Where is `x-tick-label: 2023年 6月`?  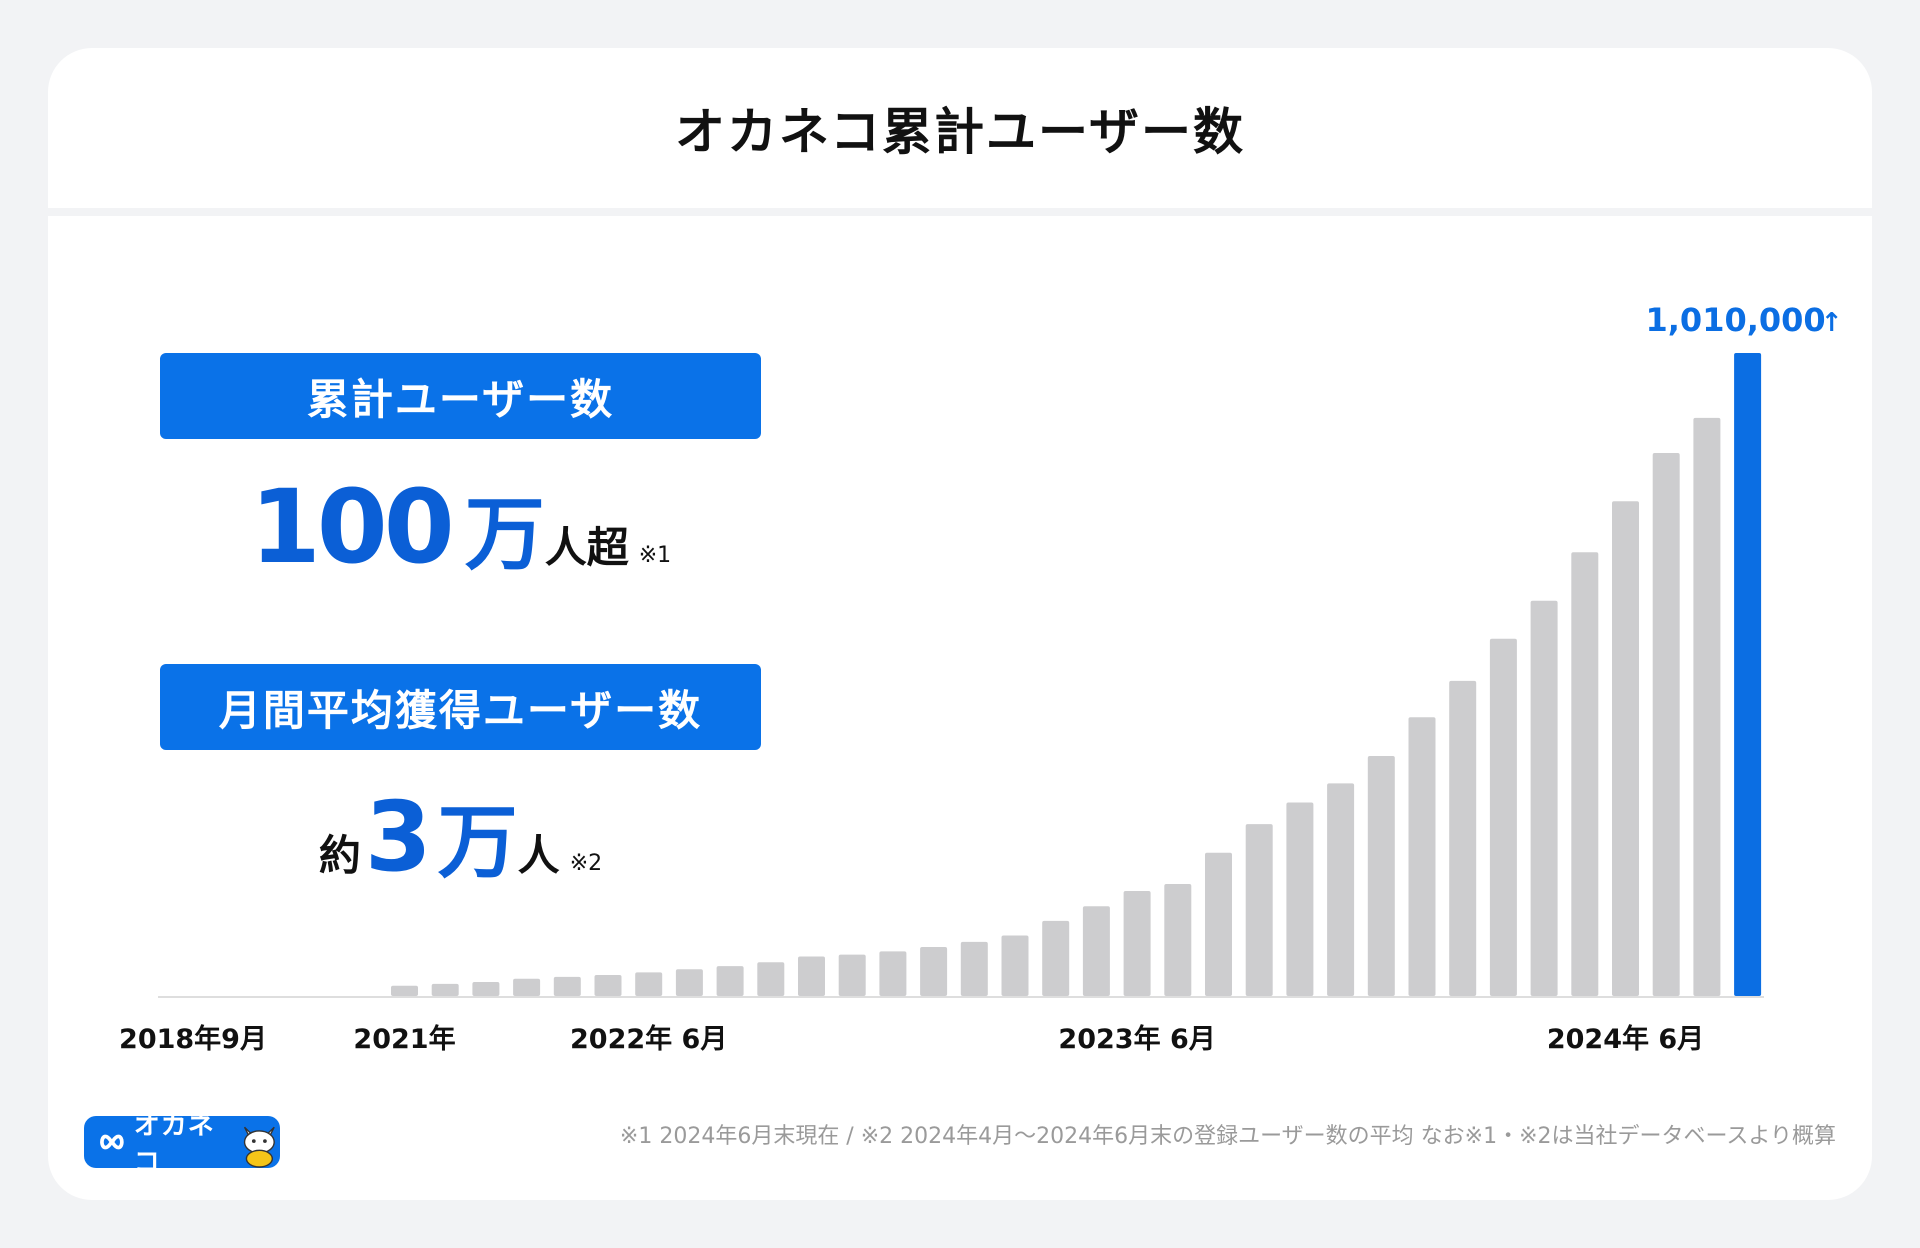
x-tick-label: 2023年 6月 is located at coordinates (1136, 1039).